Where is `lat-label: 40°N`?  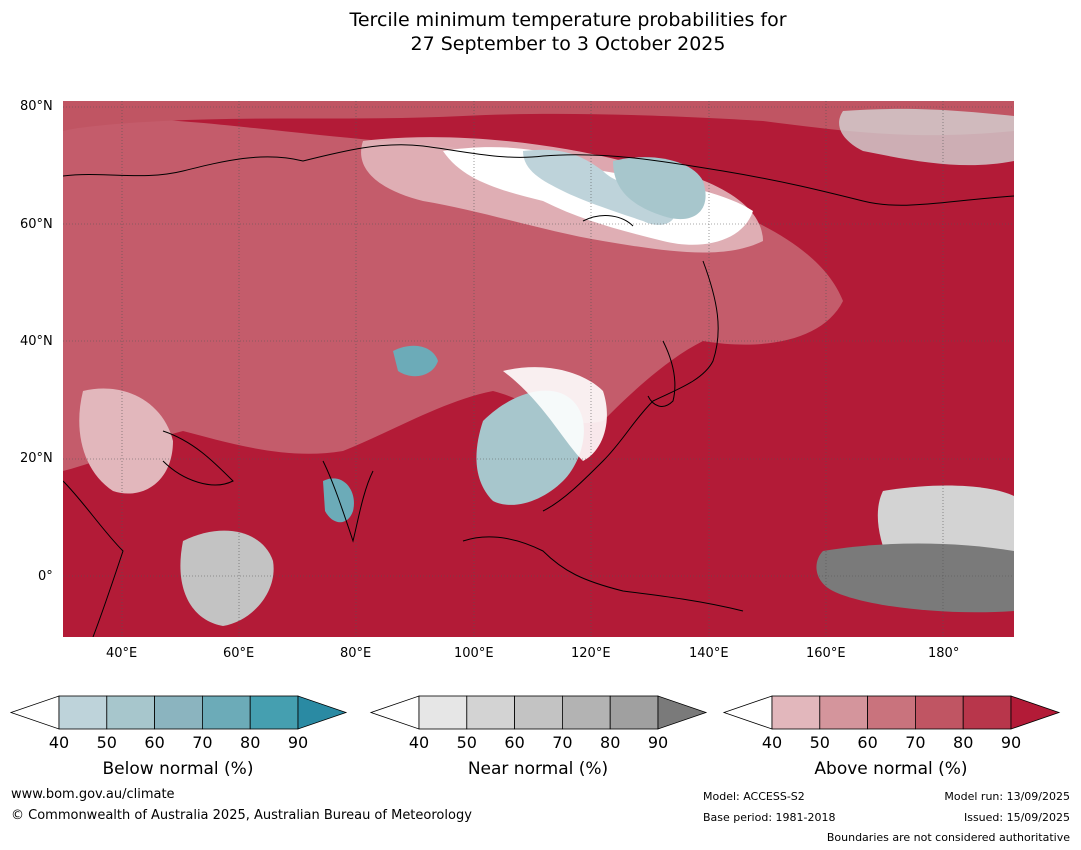 lat-label: 40°N is located at coordinates (36, 341).